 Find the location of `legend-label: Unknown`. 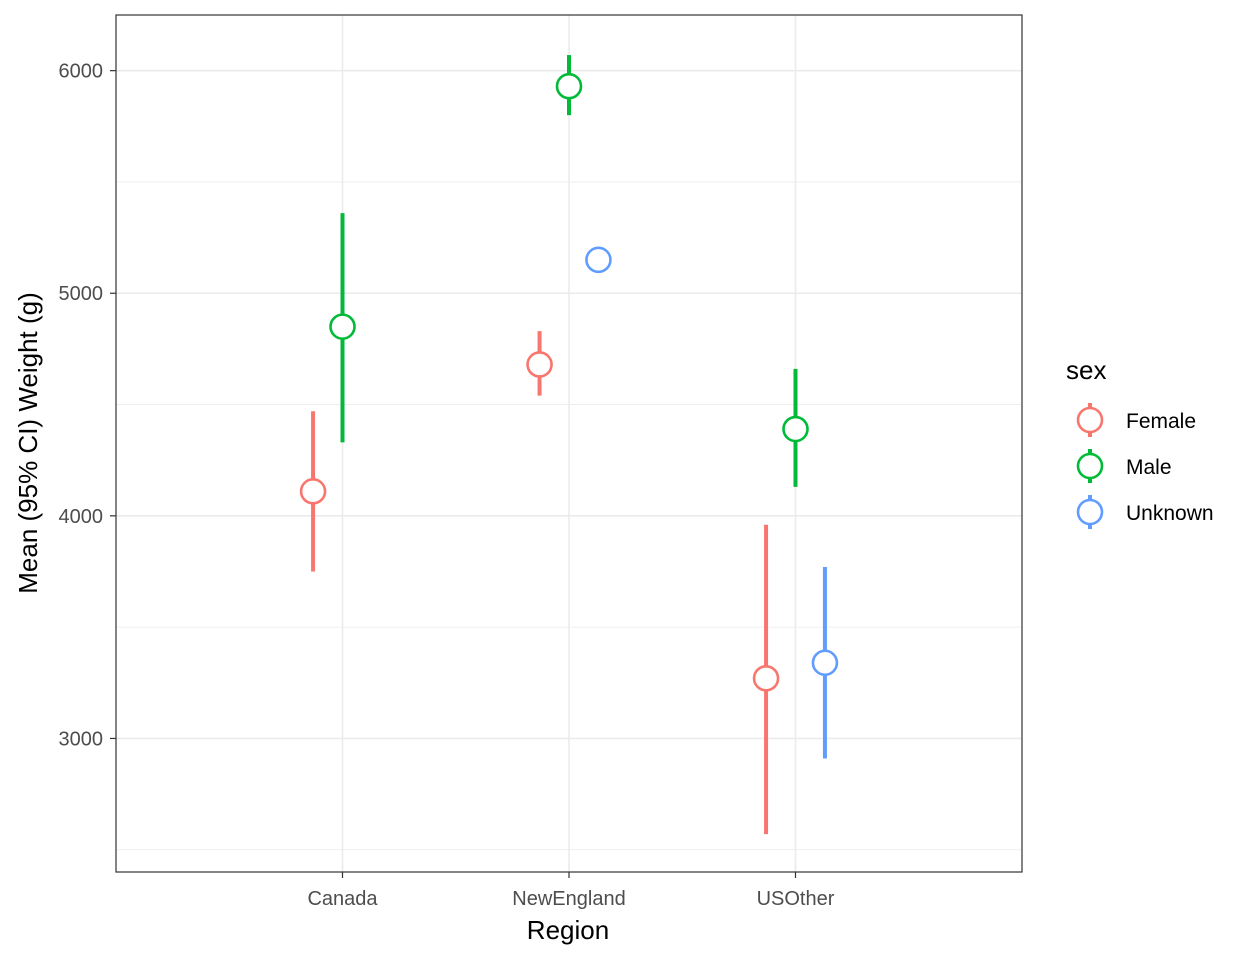

legend-label: Unknown is located at coordinates (1170, 513).